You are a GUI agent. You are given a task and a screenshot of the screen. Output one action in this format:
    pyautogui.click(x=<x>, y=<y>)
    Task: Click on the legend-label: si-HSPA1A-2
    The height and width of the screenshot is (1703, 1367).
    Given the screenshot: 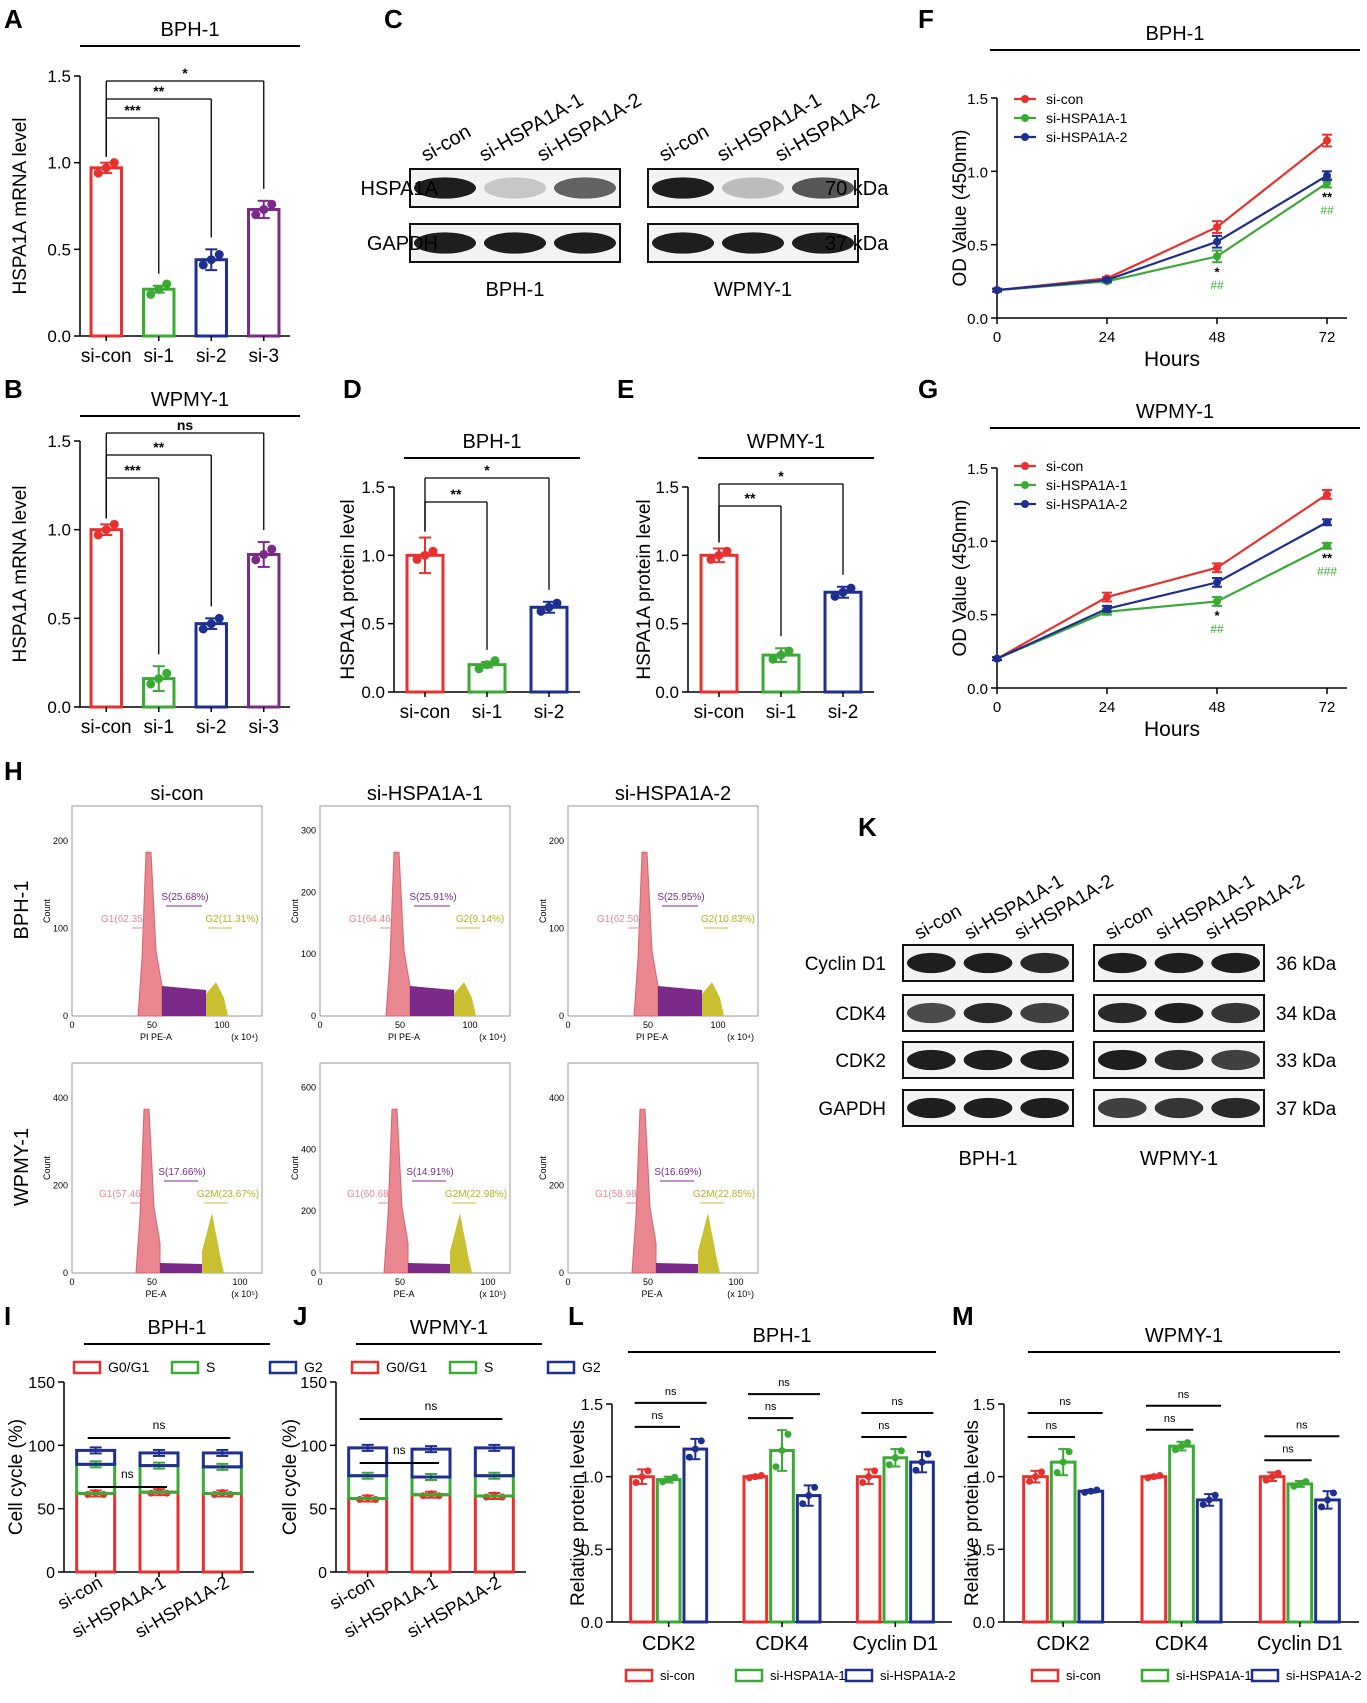 What is the action you would take?
    pyautogui.click(x=1087, y=137)
    